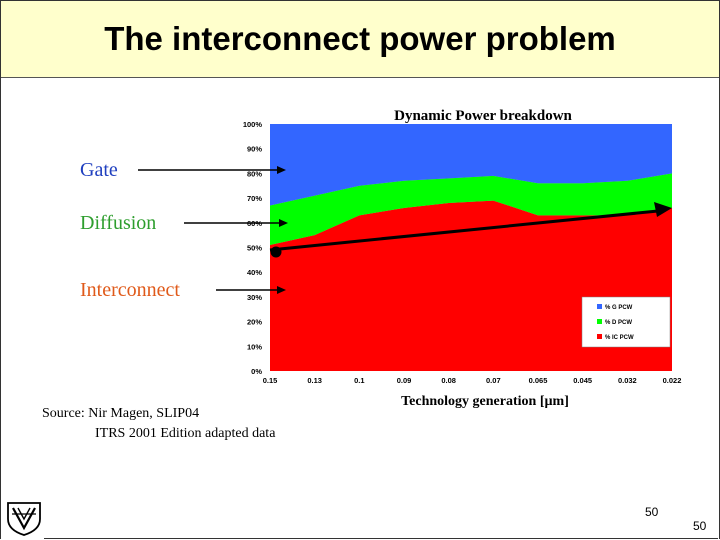  What do you see at coordinates (619, 338) in the screenshot?
I see `legend-label: % IC PCW` at bounding box center [619, 338].